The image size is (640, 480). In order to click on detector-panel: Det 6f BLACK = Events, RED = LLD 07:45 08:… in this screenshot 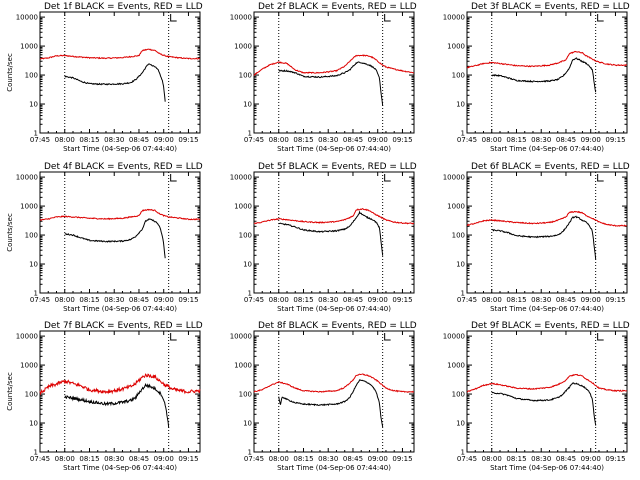, I will do `click(536, 237)`.